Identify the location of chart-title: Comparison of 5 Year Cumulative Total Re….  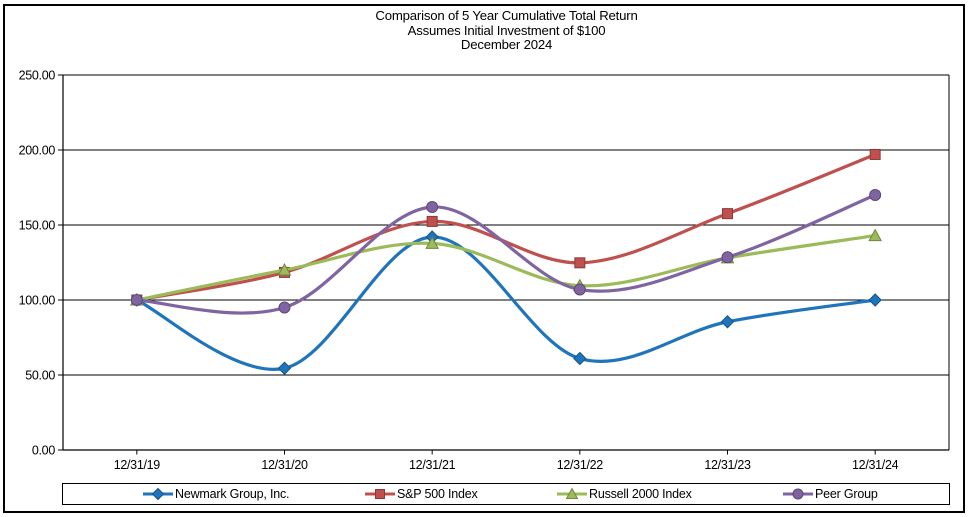
(506, 30).